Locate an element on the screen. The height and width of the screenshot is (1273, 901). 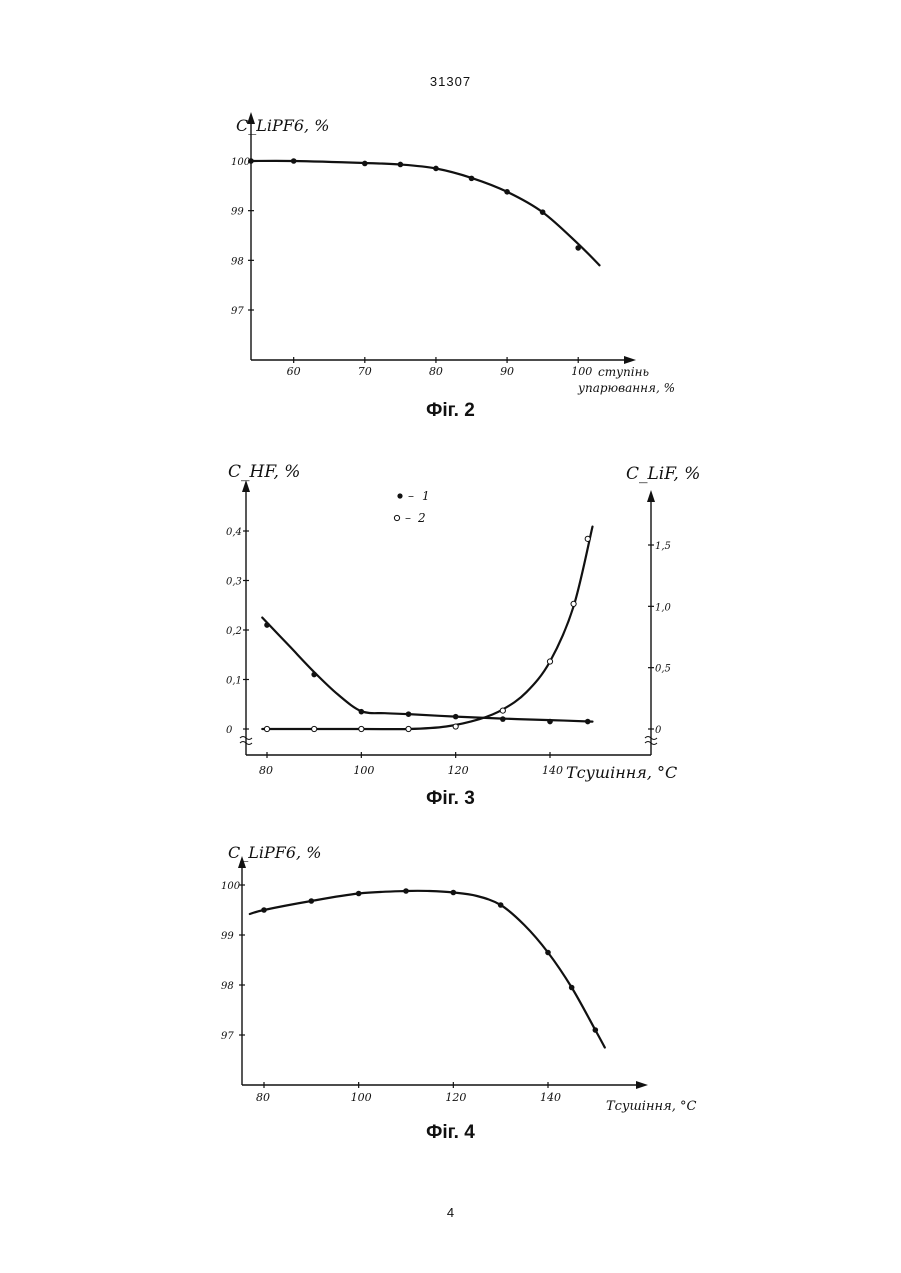
fig4-y-label: C_LiPF6, % is located at coordinates (274, 852).